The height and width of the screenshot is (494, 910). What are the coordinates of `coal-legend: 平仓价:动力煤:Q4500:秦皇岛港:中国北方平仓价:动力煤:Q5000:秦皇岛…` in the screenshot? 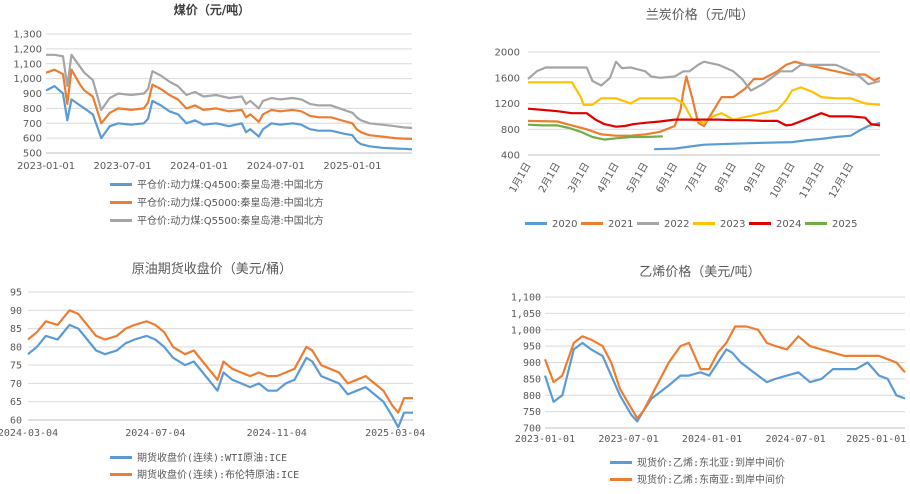 It's located at (217, 202).